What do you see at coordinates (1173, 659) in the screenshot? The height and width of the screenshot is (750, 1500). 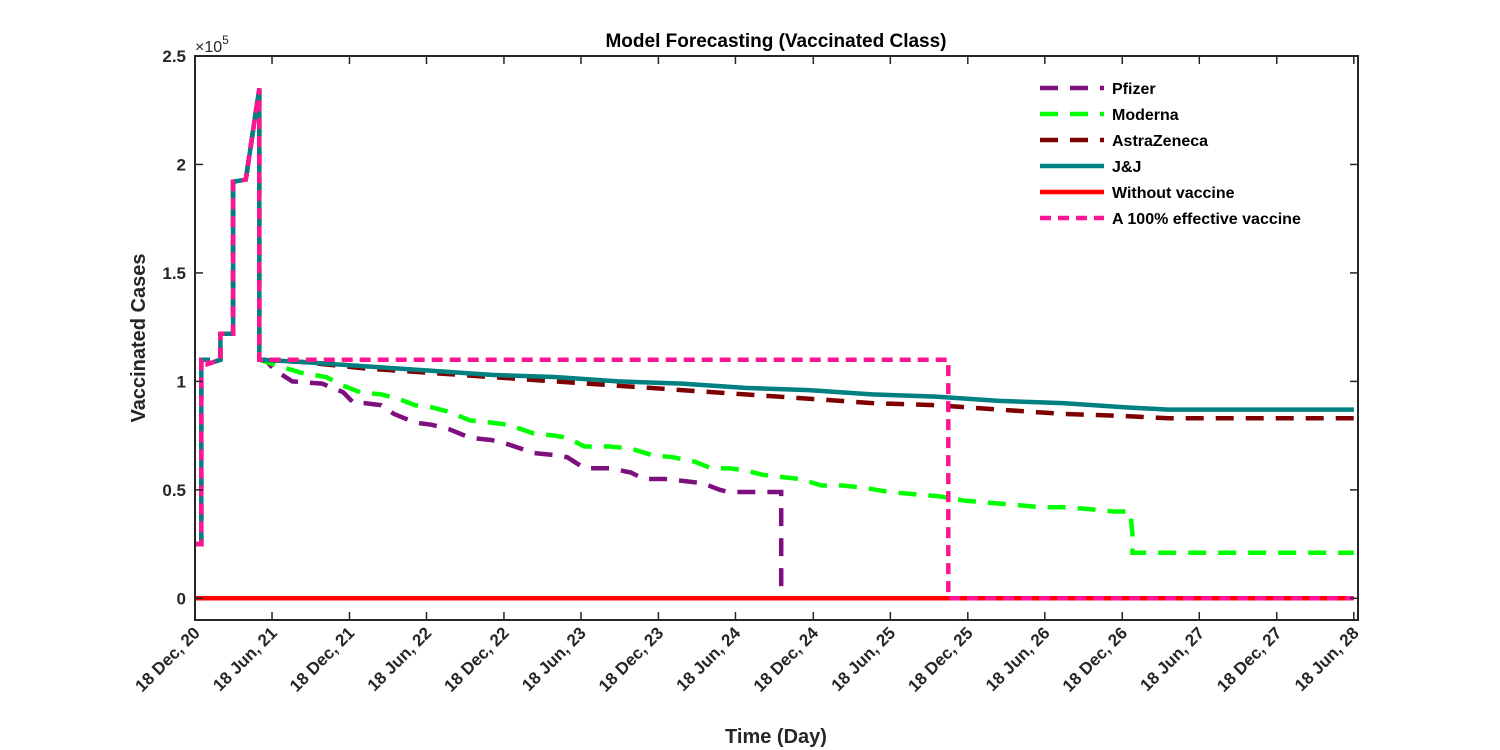 I see `x-tick-label: 18 Jun, 27` at bounding box center [1173, 659].